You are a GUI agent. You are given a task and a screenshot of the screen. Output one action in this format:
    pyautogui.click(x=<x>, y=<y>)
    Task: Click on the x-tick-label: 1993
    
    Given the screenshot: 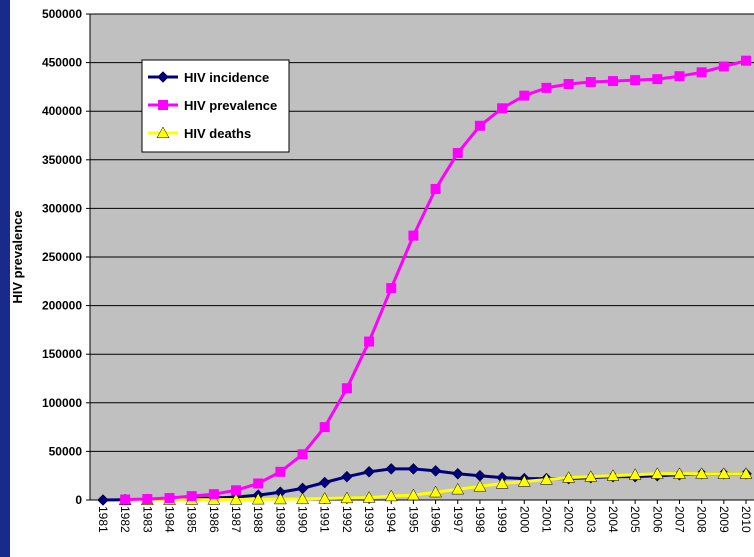 What is the action you would take?
    pyautogui.click(x=369, y=519)
    